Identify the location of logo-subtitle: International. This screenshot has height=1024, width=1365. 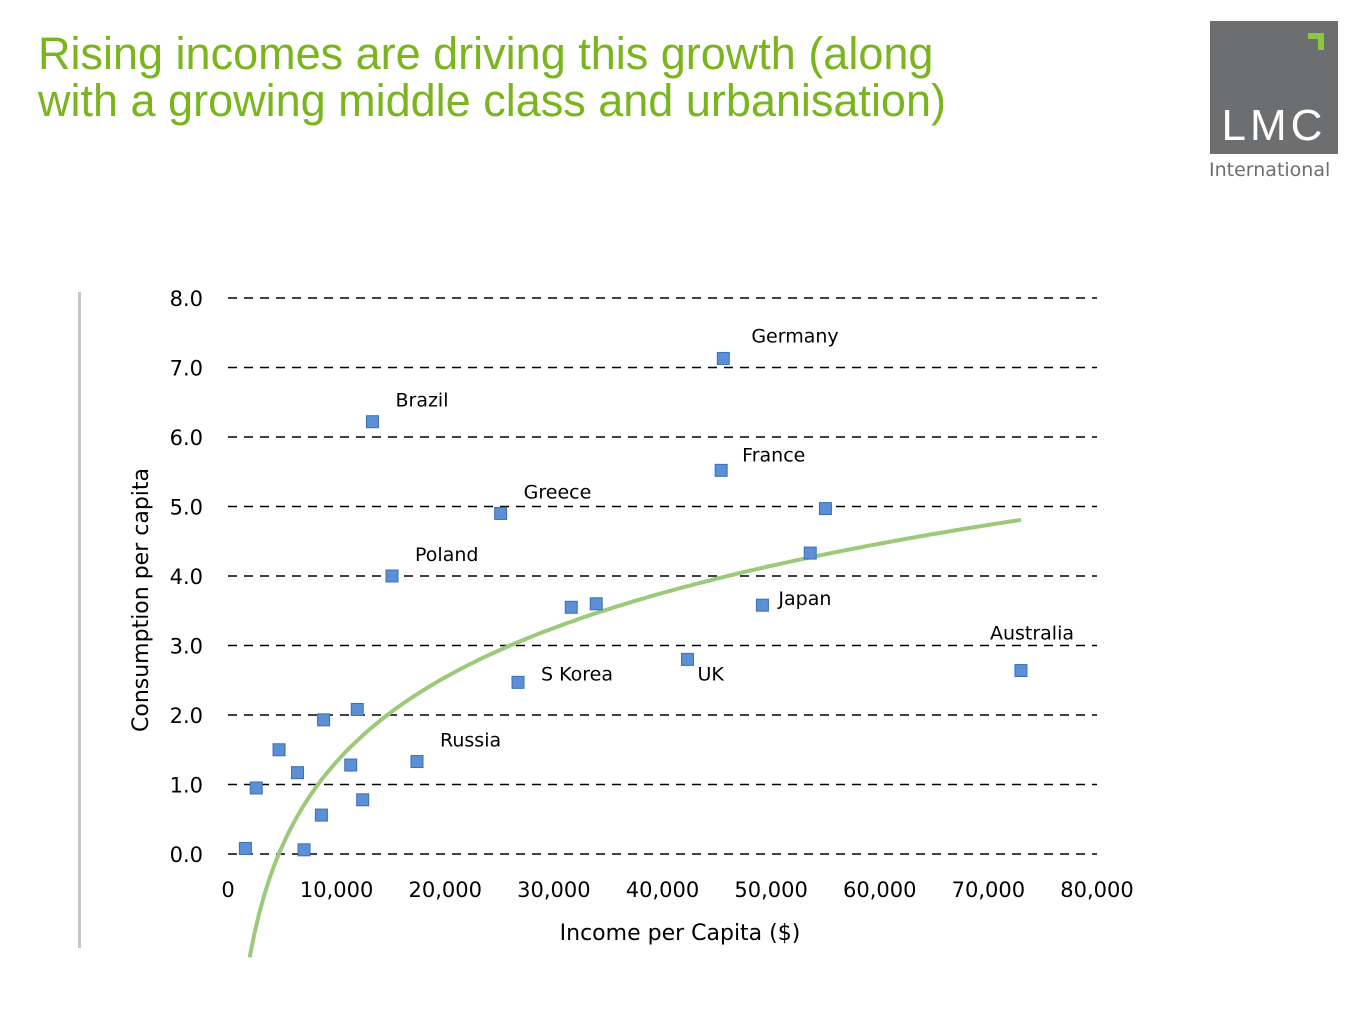
(1270, 170).